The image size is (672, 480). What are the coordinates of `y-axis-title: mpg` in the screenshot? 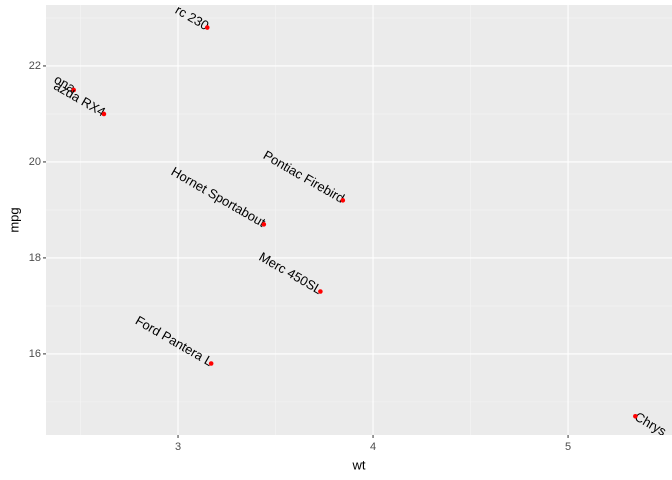 It's located at (13, 219).